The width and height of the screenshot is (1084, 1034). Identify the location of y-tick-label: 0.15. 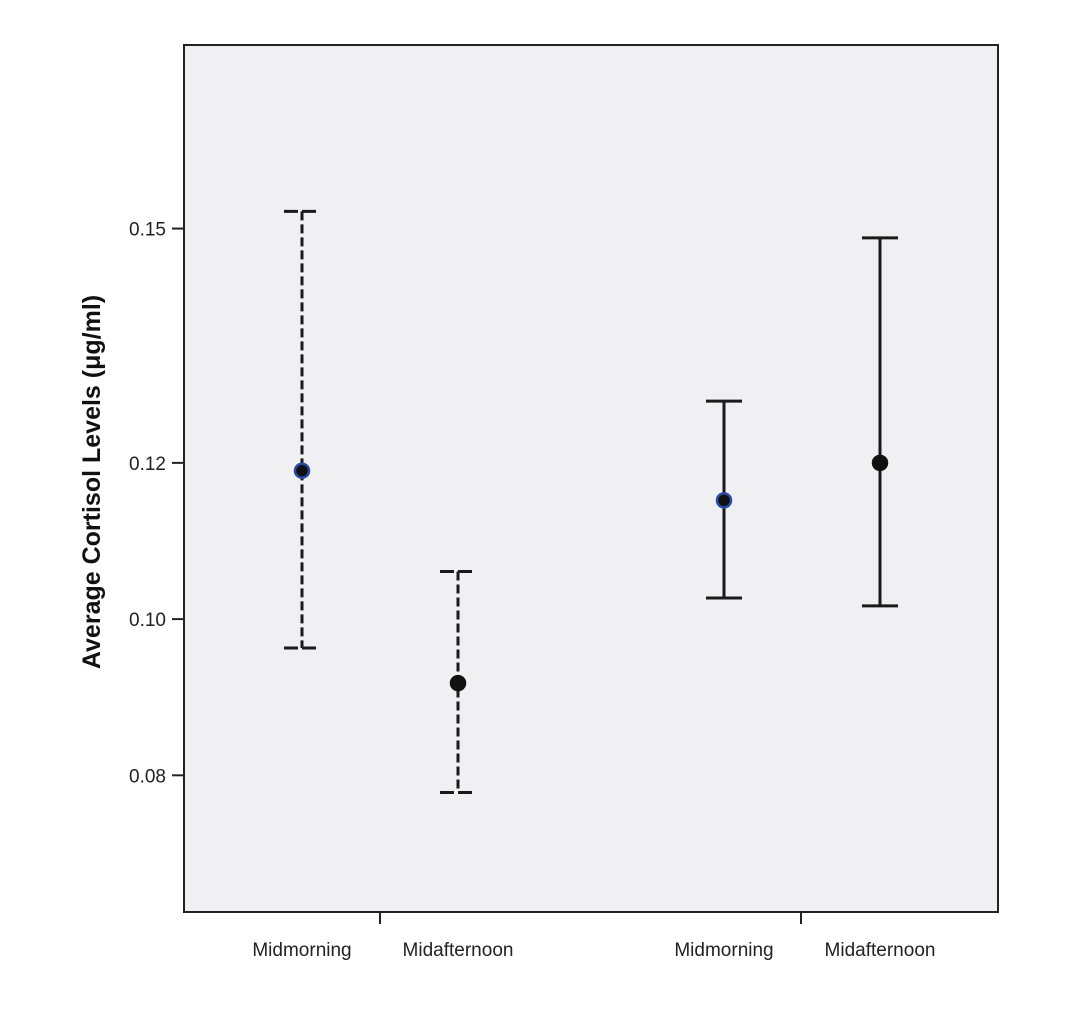
(147, 230).